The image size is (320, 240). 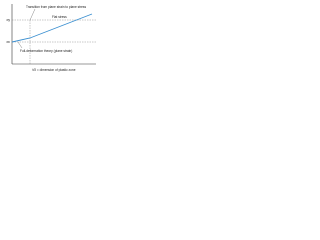 I want to click on curve, so click(x=52, y=28).